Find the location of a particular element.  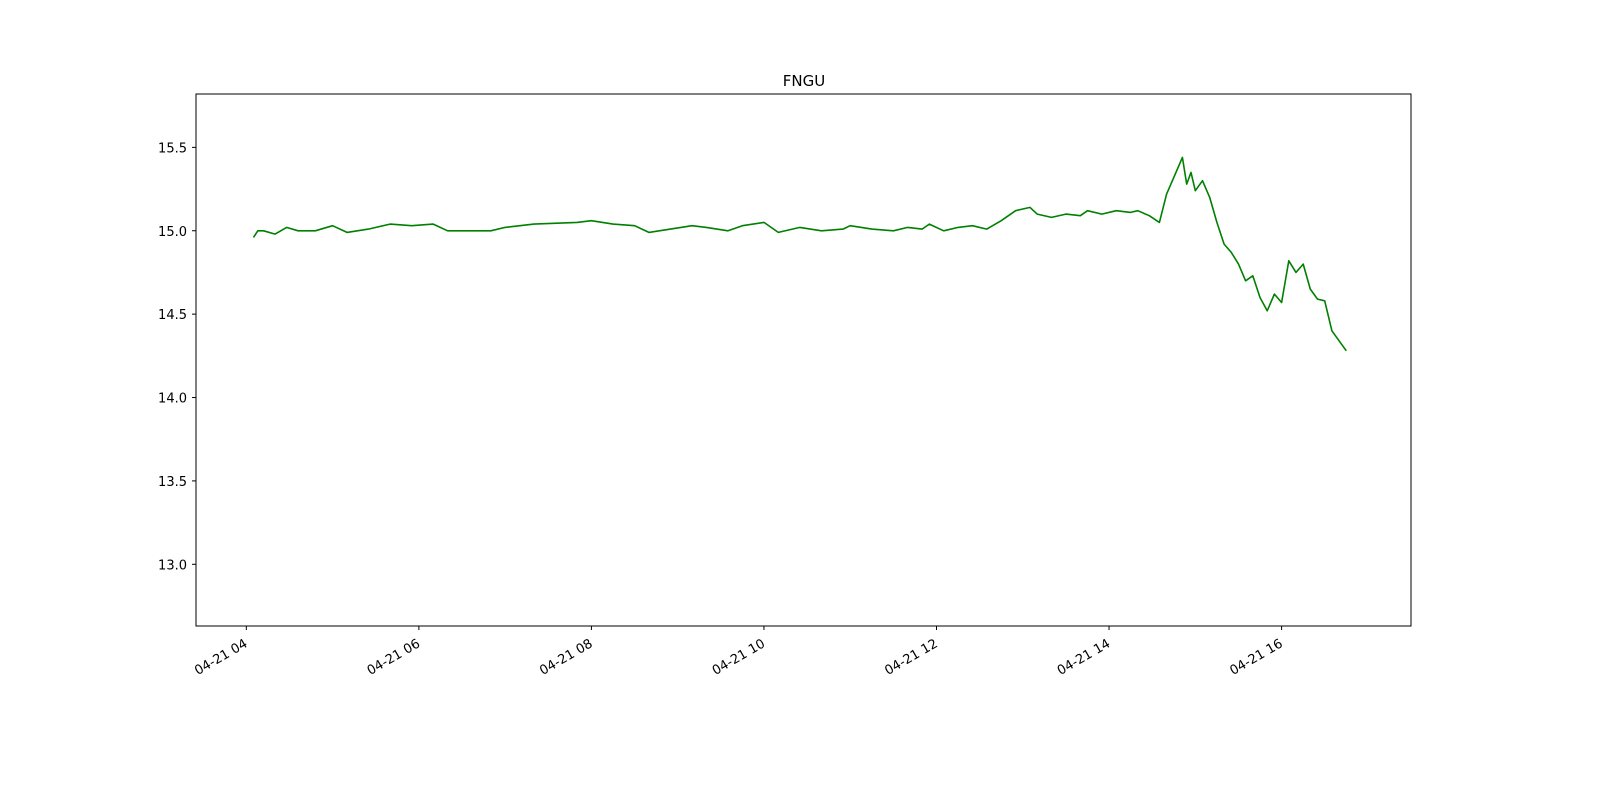

x-tick-label: 04-21 08 is located at coordinates (566, 657).